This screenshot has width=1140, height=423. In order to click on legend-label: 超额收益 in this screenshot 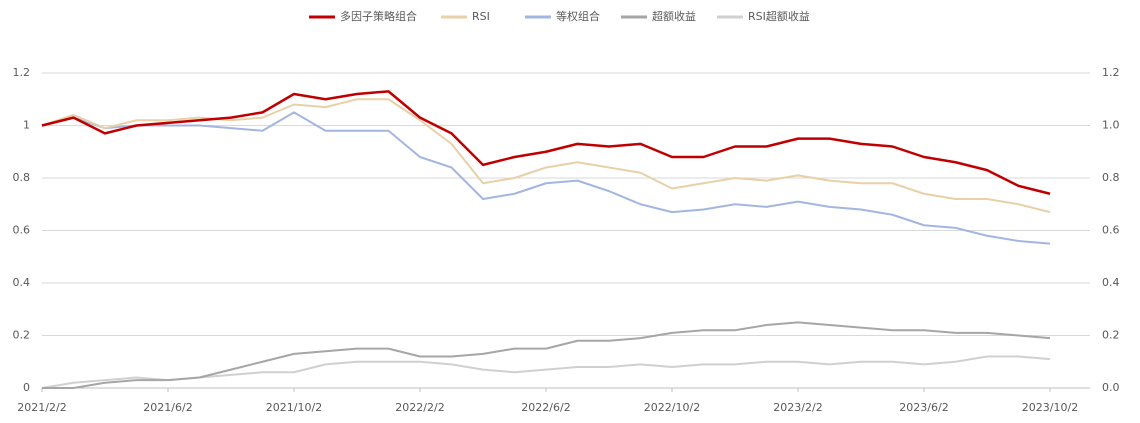, I will do `click(674, 16)`.